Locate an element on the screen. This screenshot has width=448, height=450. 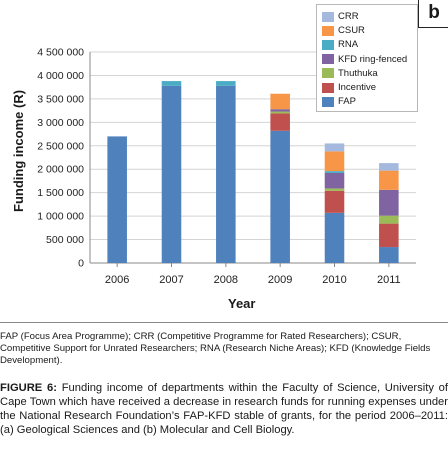
legend-item: CSUR is located at coordinates (343, 30).